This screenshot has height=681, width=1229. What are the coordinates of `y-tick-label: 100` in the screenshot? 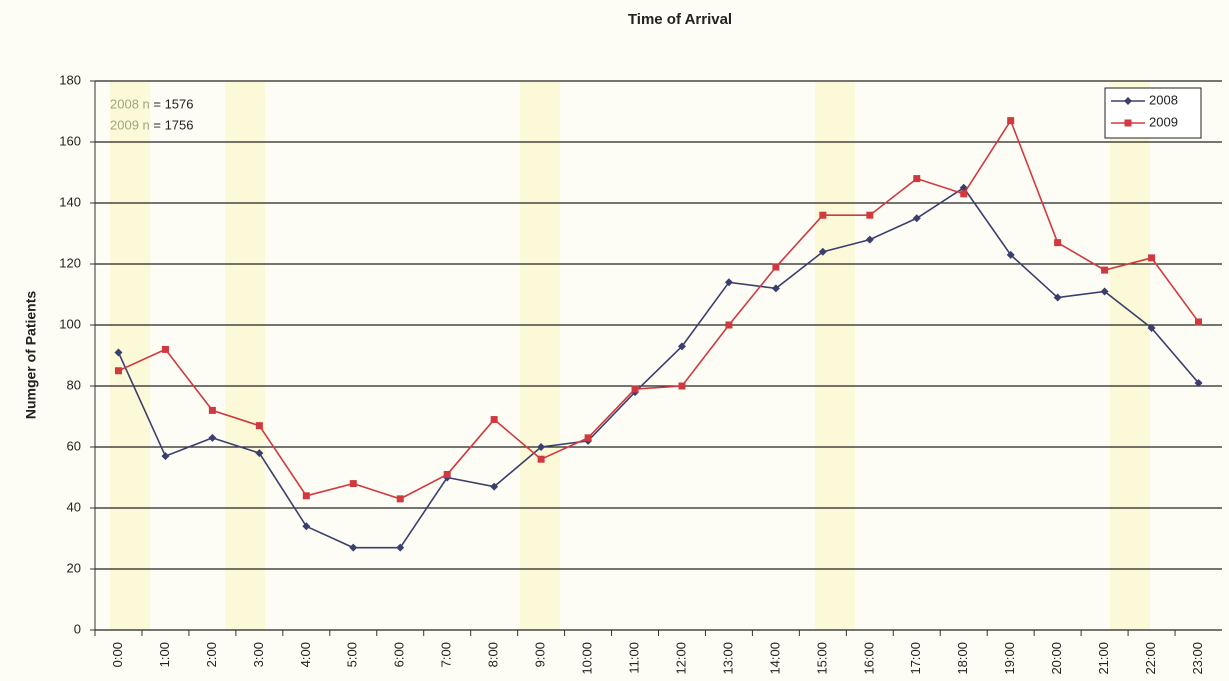 It's located at (70, 323).